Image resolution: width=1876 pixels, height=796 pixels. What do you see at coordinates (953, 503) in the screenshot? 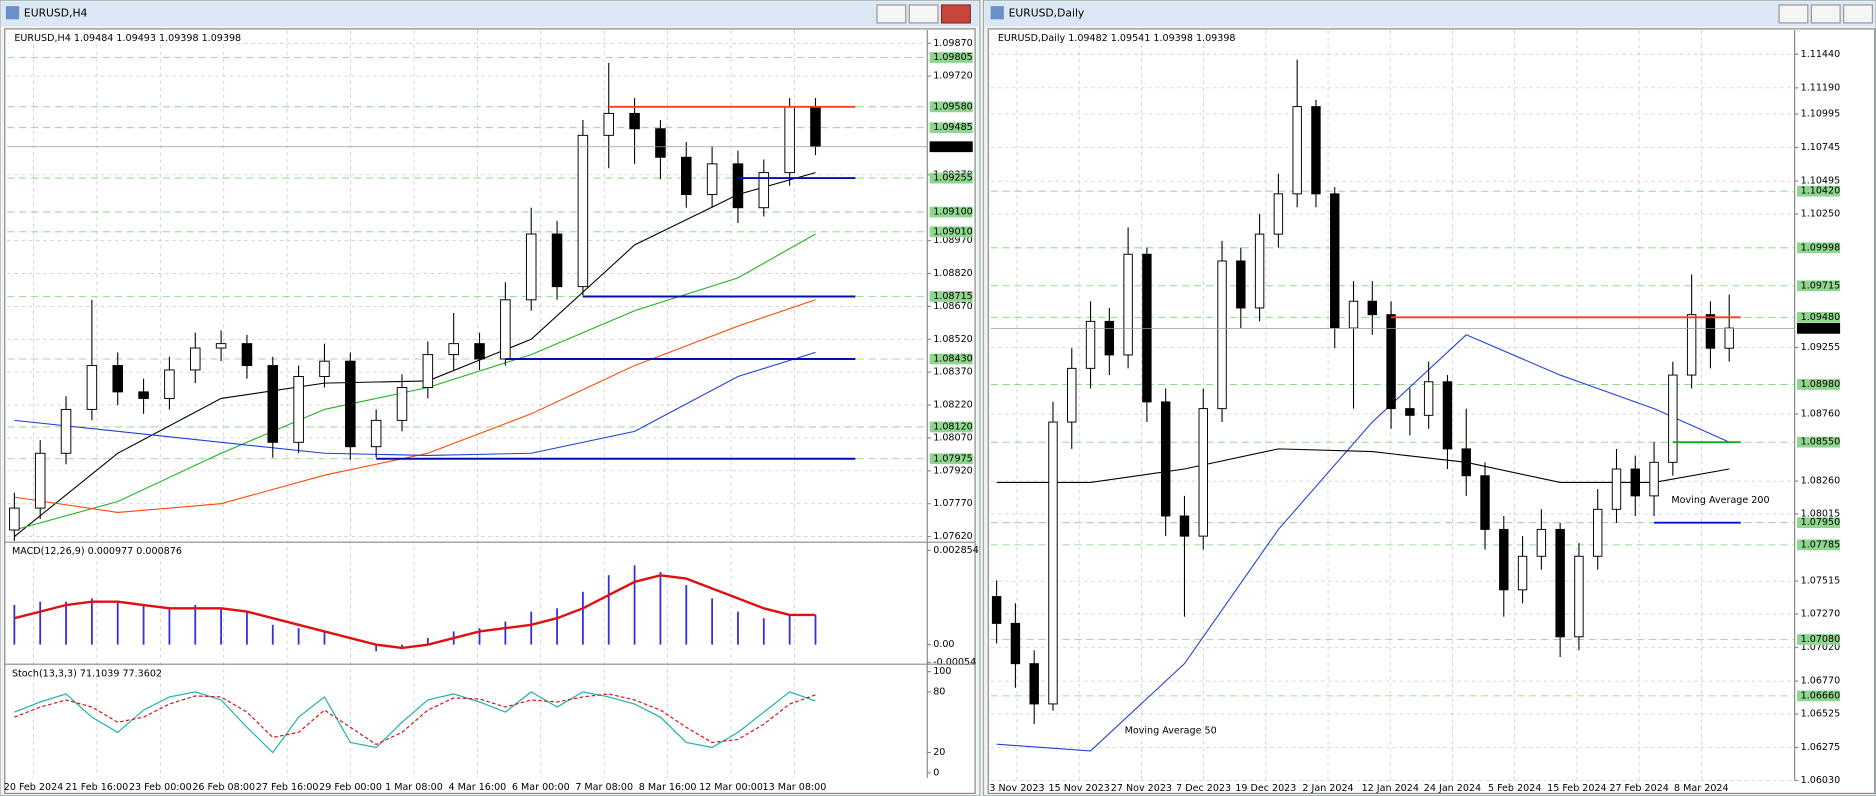
I see `price-label: 1.07770` at bounding box center [953, 503].